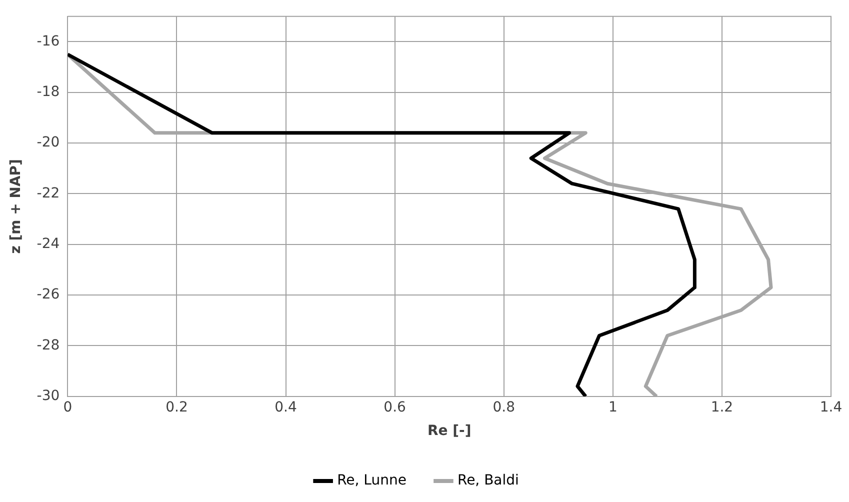 This screenshot has height=502, width=849. Describe the element at coordinates (67, 407) in the screenshot. I see `x-tick-label: 0` at that location.